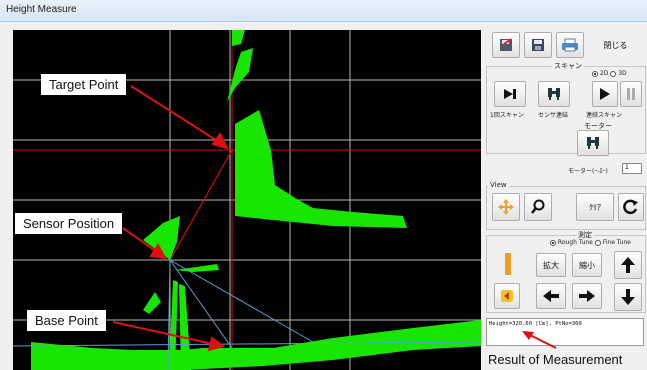 This screenshot has height=370, width=647. Describe the element at coordinates (69, 223) in the screenshot. I see `sensor-position-callout: Sensor Position` at that location.